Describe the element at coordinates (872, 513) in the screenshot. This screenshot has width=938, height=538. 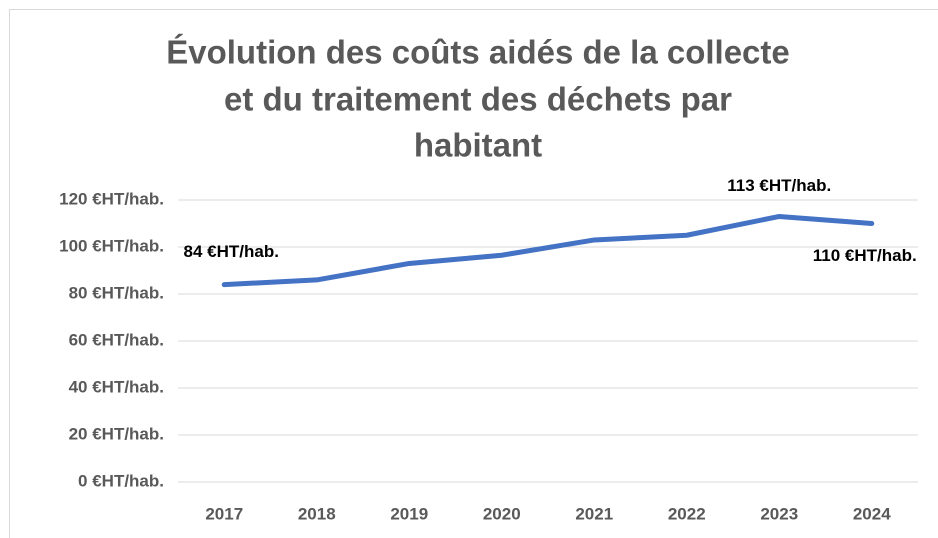
I see `x-tick-label: 2024` at that location.